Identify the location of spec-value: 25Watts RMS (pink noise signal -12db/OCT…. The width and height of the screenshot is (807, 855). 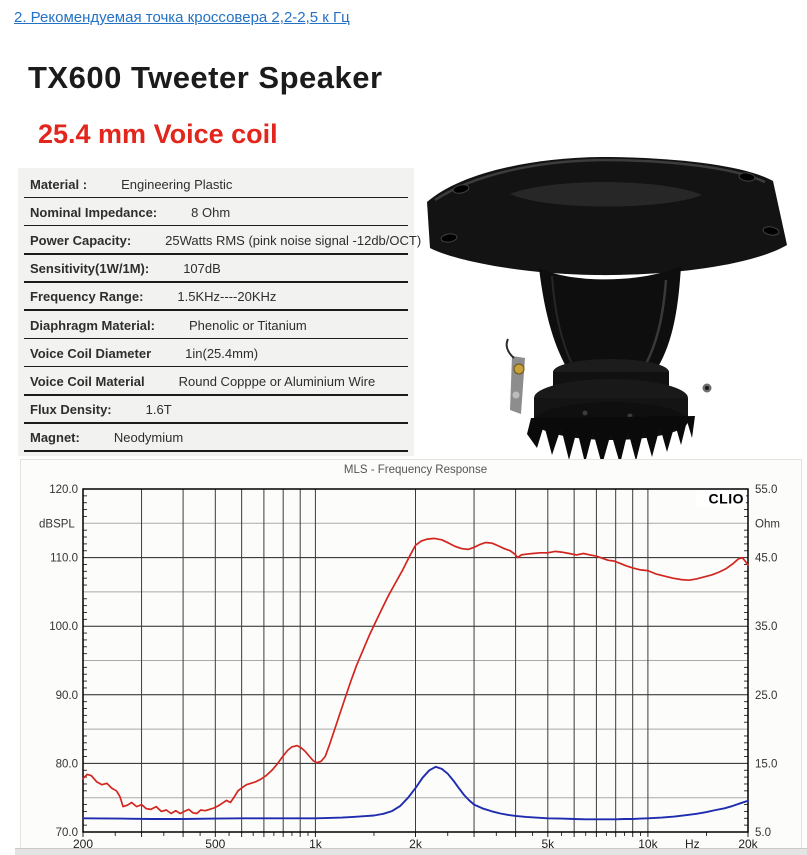
(293, 240).